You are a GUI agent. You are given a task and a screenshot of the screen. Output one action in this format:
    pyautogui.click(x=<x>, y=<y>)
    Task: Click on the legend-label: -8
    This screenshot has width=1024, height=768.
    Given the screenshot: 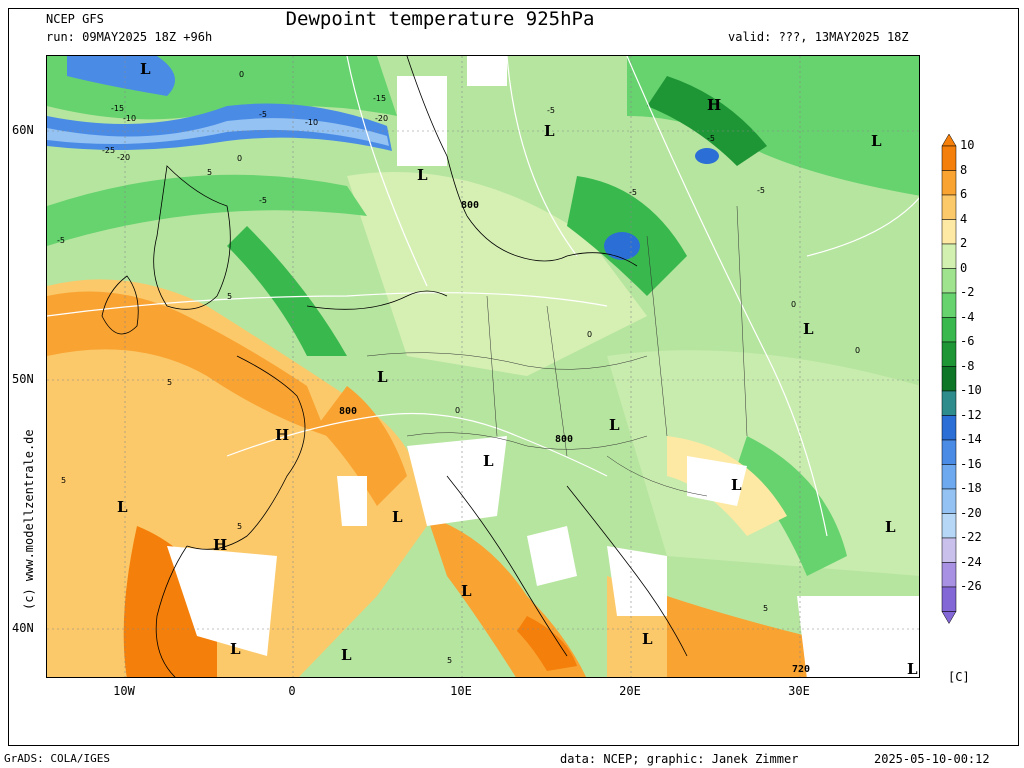 What is the action you would take?
    pyautogui.click(x=967, y=365)
    